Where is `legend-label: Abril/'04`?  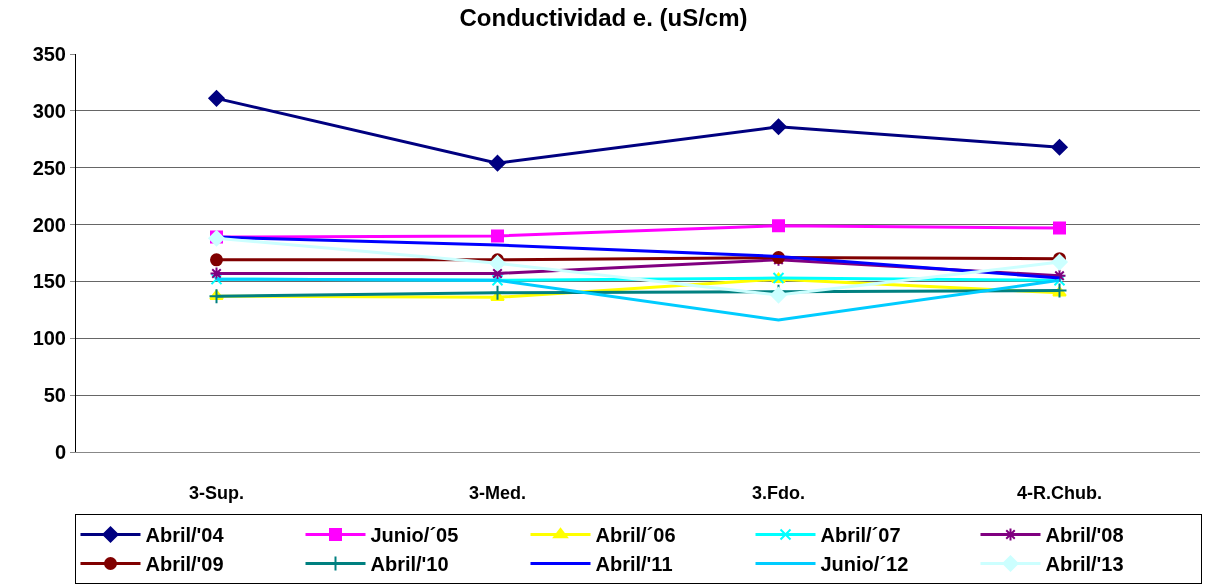
legend-label: Abril/'04 is located at coordinates (185, 535).